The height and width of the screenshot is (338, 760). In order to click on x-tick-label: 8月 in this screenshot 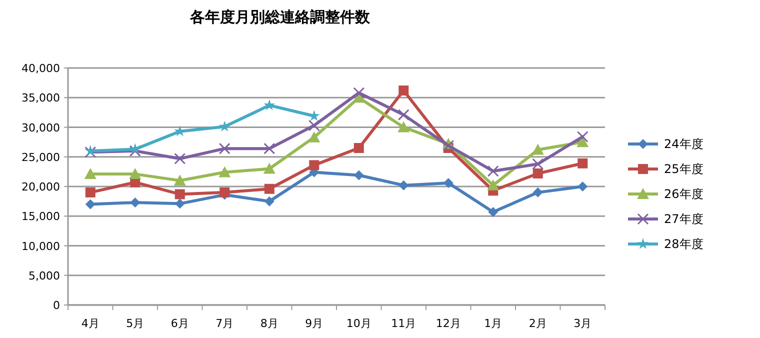, I will do `click(269, 323)`.